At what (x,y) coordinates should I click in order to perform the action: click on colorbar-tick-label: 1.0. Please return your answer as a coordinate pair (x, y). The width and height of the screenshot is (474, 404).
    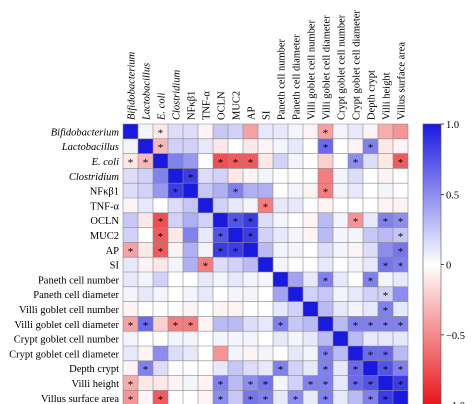
    Looking at the image, I should click on (452, 125).